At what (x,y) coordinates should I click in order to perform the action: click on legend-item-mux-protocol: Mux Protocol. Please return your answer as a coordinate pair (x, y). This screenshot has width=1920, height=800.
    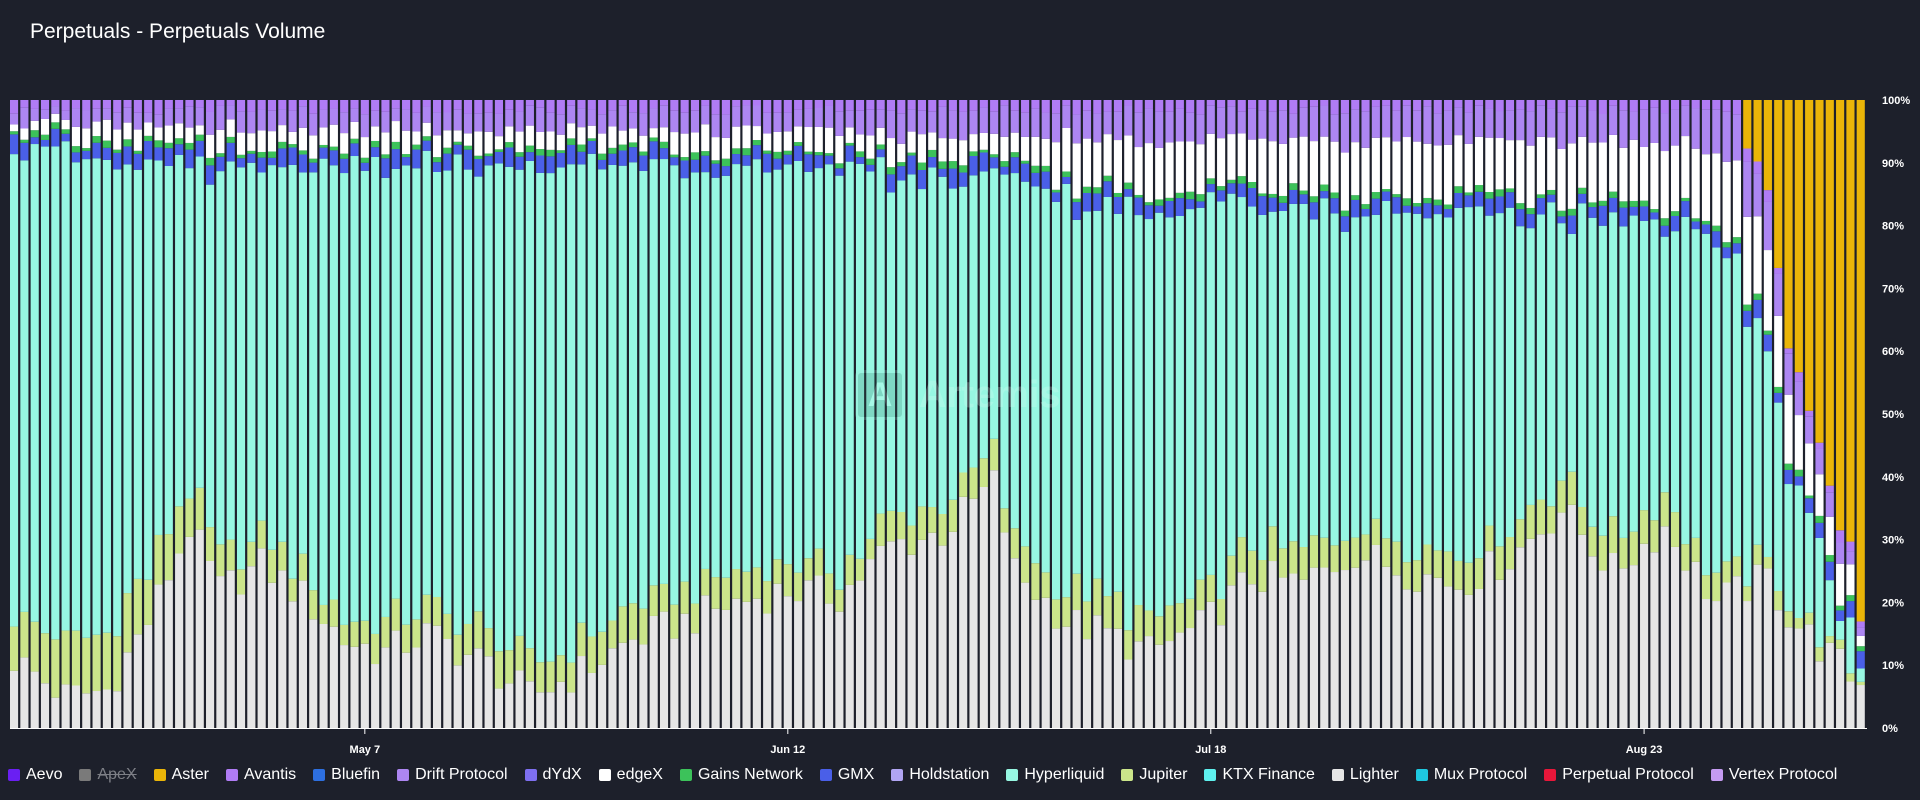
    Looking at the image, I should click on (1471, 775).